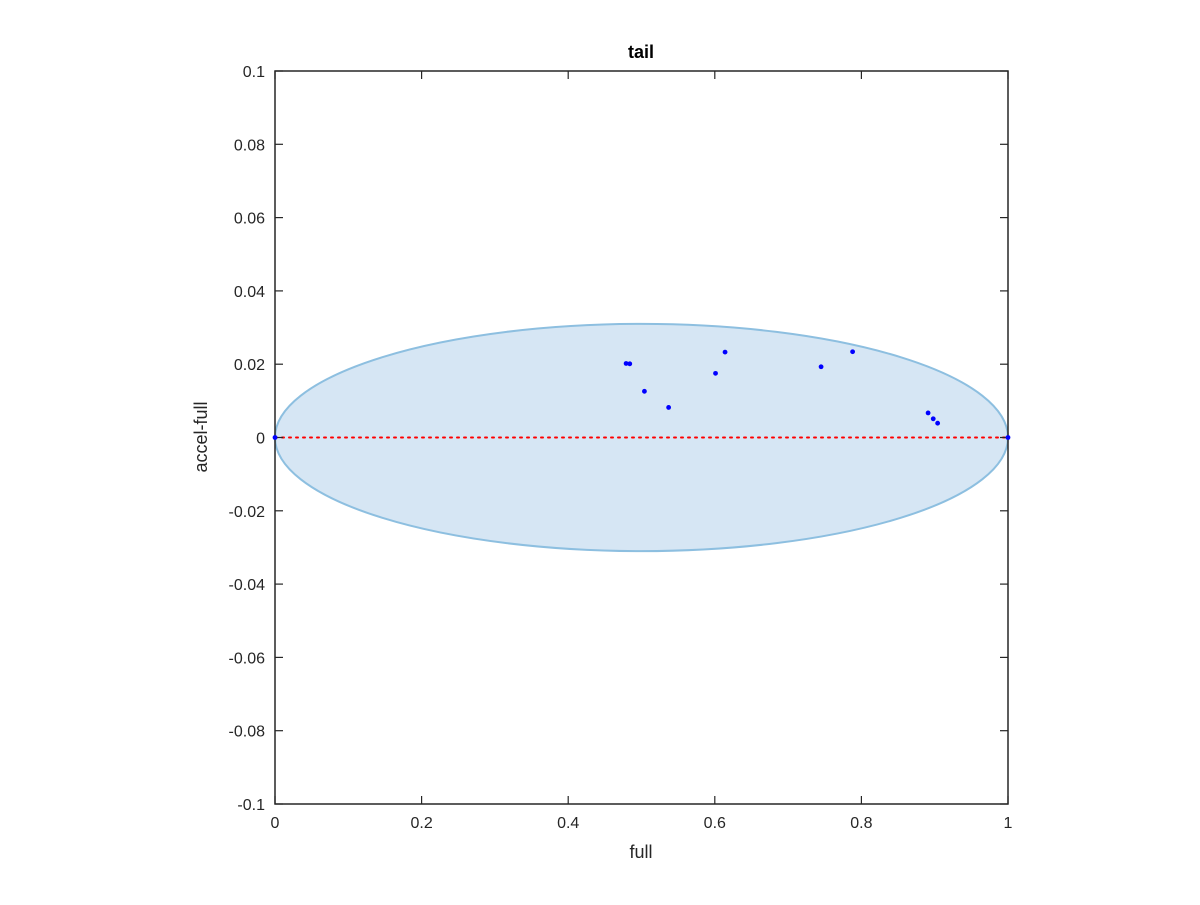 Image resolution: width=1200 pixels, height=905 pixels. Describe the element at coordinates (260, 439) in the screenshot. I see `y-tick-label: 0` at that location.